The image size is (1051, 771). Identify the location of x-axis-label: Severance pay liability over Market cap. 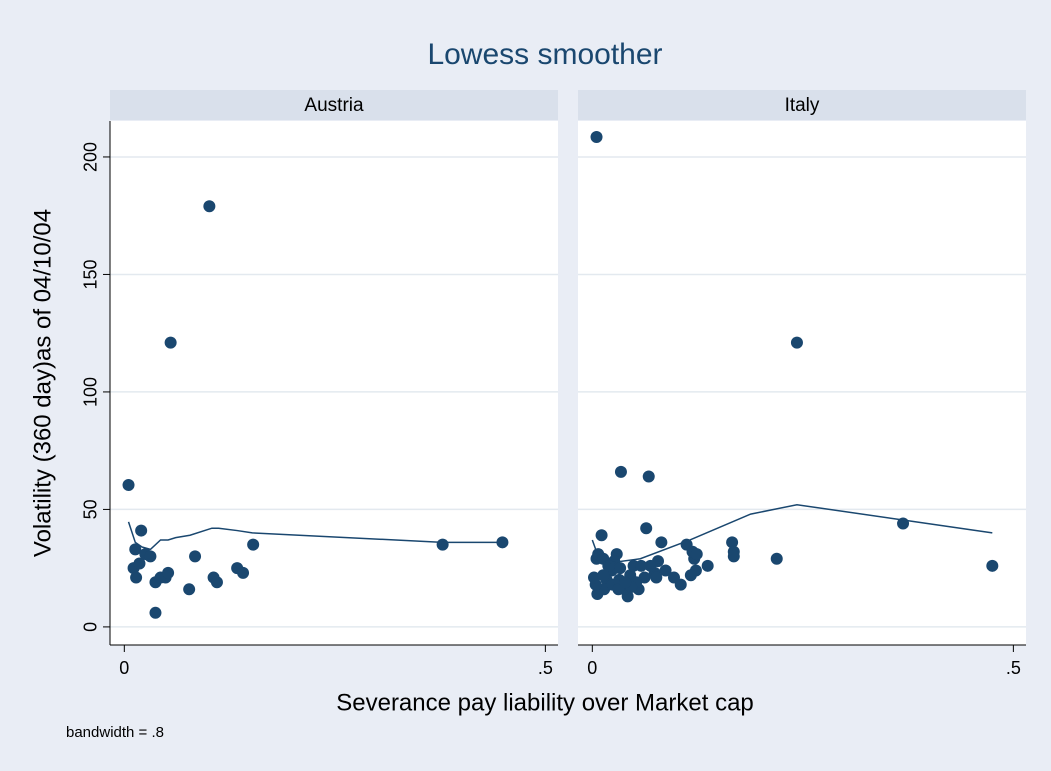
(545, 702).